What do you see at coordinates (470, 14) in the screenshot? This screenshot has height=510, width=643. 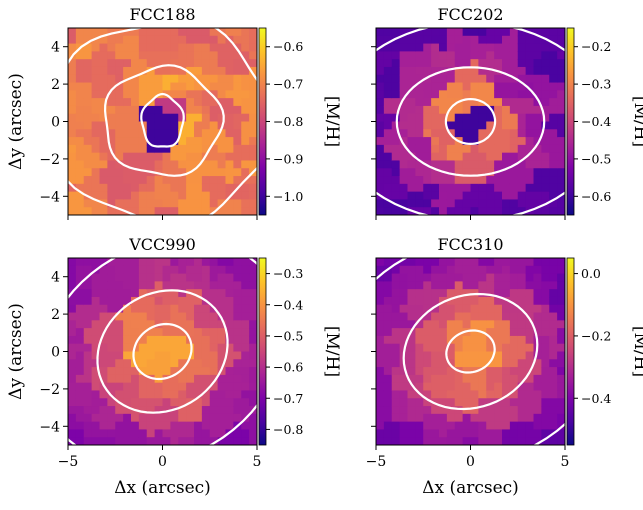 I see `panel-title: FCC202` at bounding box center [470, 14].